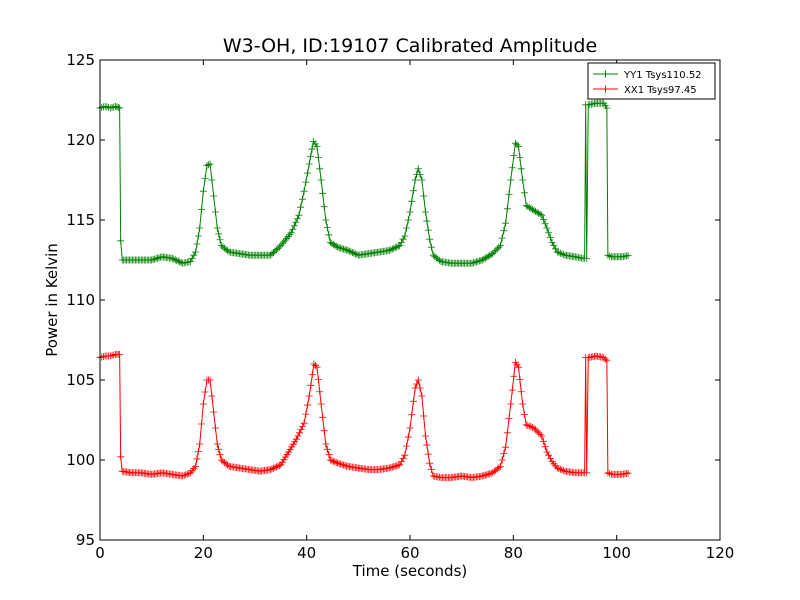 The height and width of the screenshot is (600, 800). What do you see at coordinates (85, 540) in the screenshot?
I see `y-tick-label: 95` at bounding box center [85, 540].